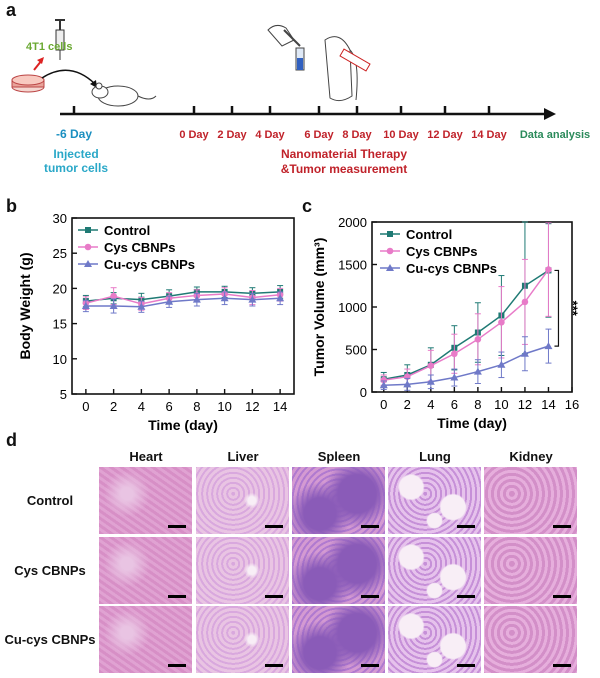 Image resolution: width=600 pixels, height=678 pixels. I want to click on therapy-label-2: &Tumor measurement, so click(344, 169).